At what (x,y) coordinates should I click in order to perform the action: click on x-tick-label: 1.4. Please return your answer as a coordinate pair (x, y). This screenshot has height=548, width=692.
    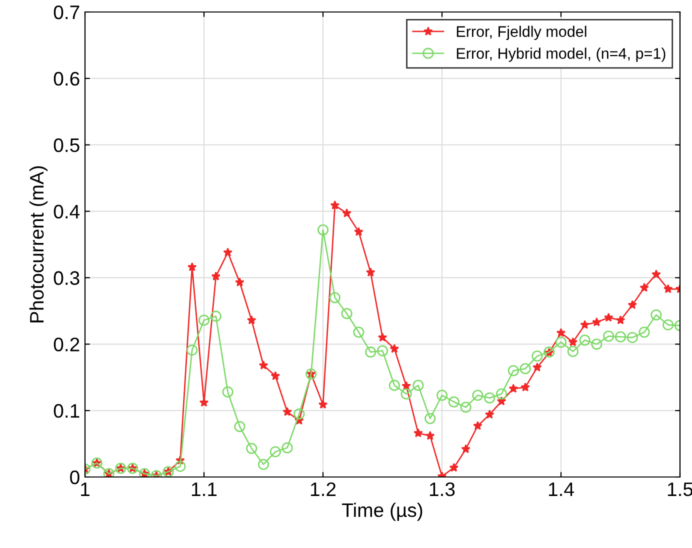
    Looking at the image, I should click on (561, 489).